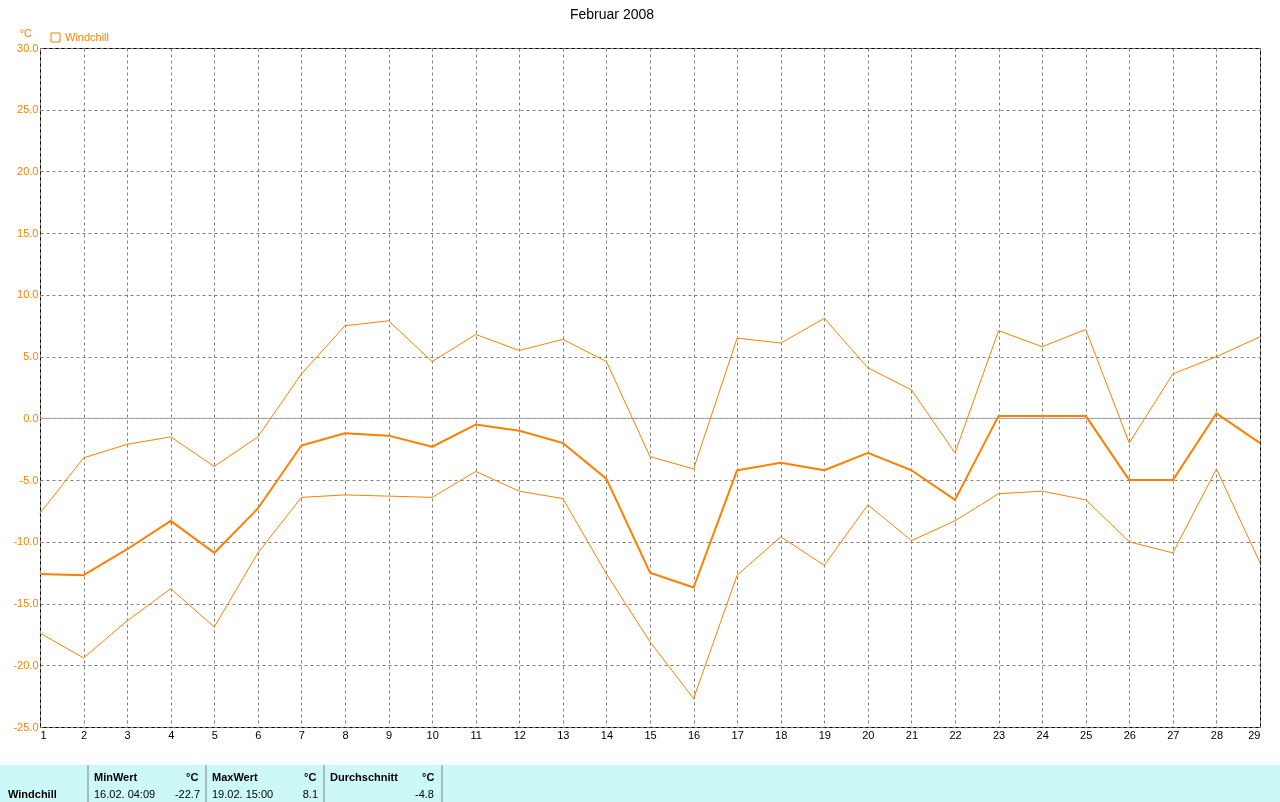 This screenshot has width=1280, height=802. I want to click on x-tick-label: 18, so click(781, 734).